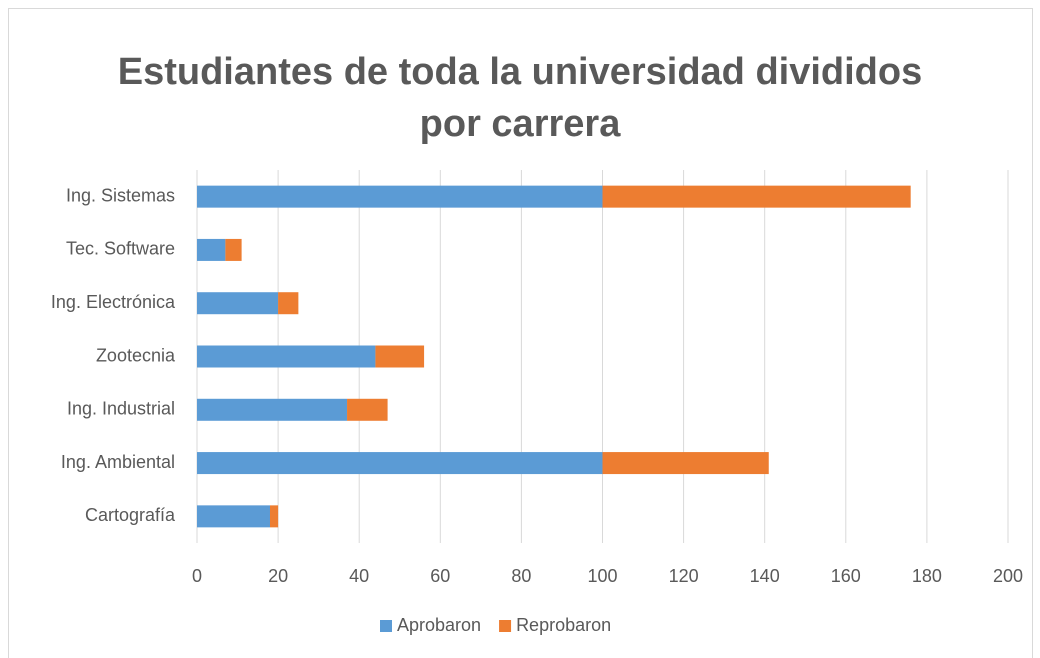 The image size is (1040, 658). What do you see at coordinates (359, 576) in the screenshot?
I see `x-tick-label: 40` at bounding box center [359, 576].